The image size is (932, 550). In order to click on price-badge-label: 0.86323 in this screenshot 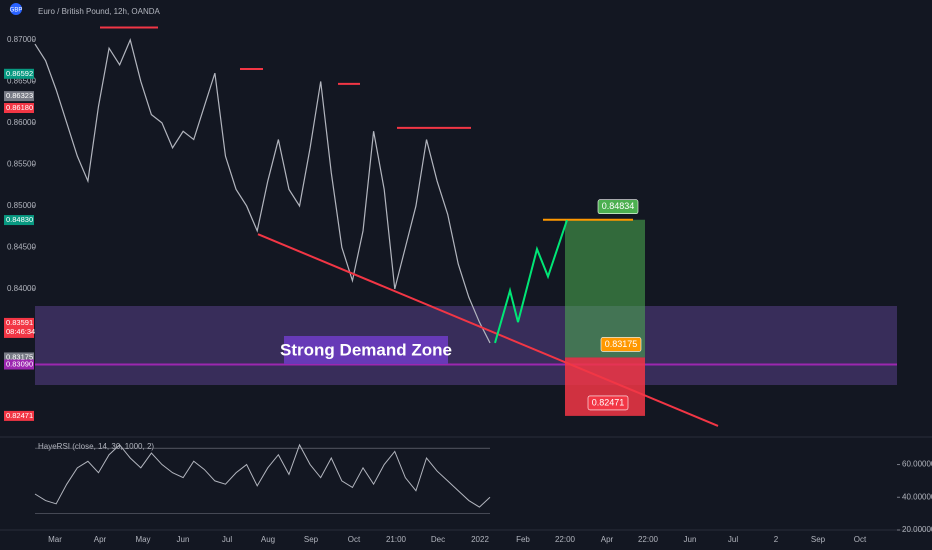, I will do `click(19, 95)`.